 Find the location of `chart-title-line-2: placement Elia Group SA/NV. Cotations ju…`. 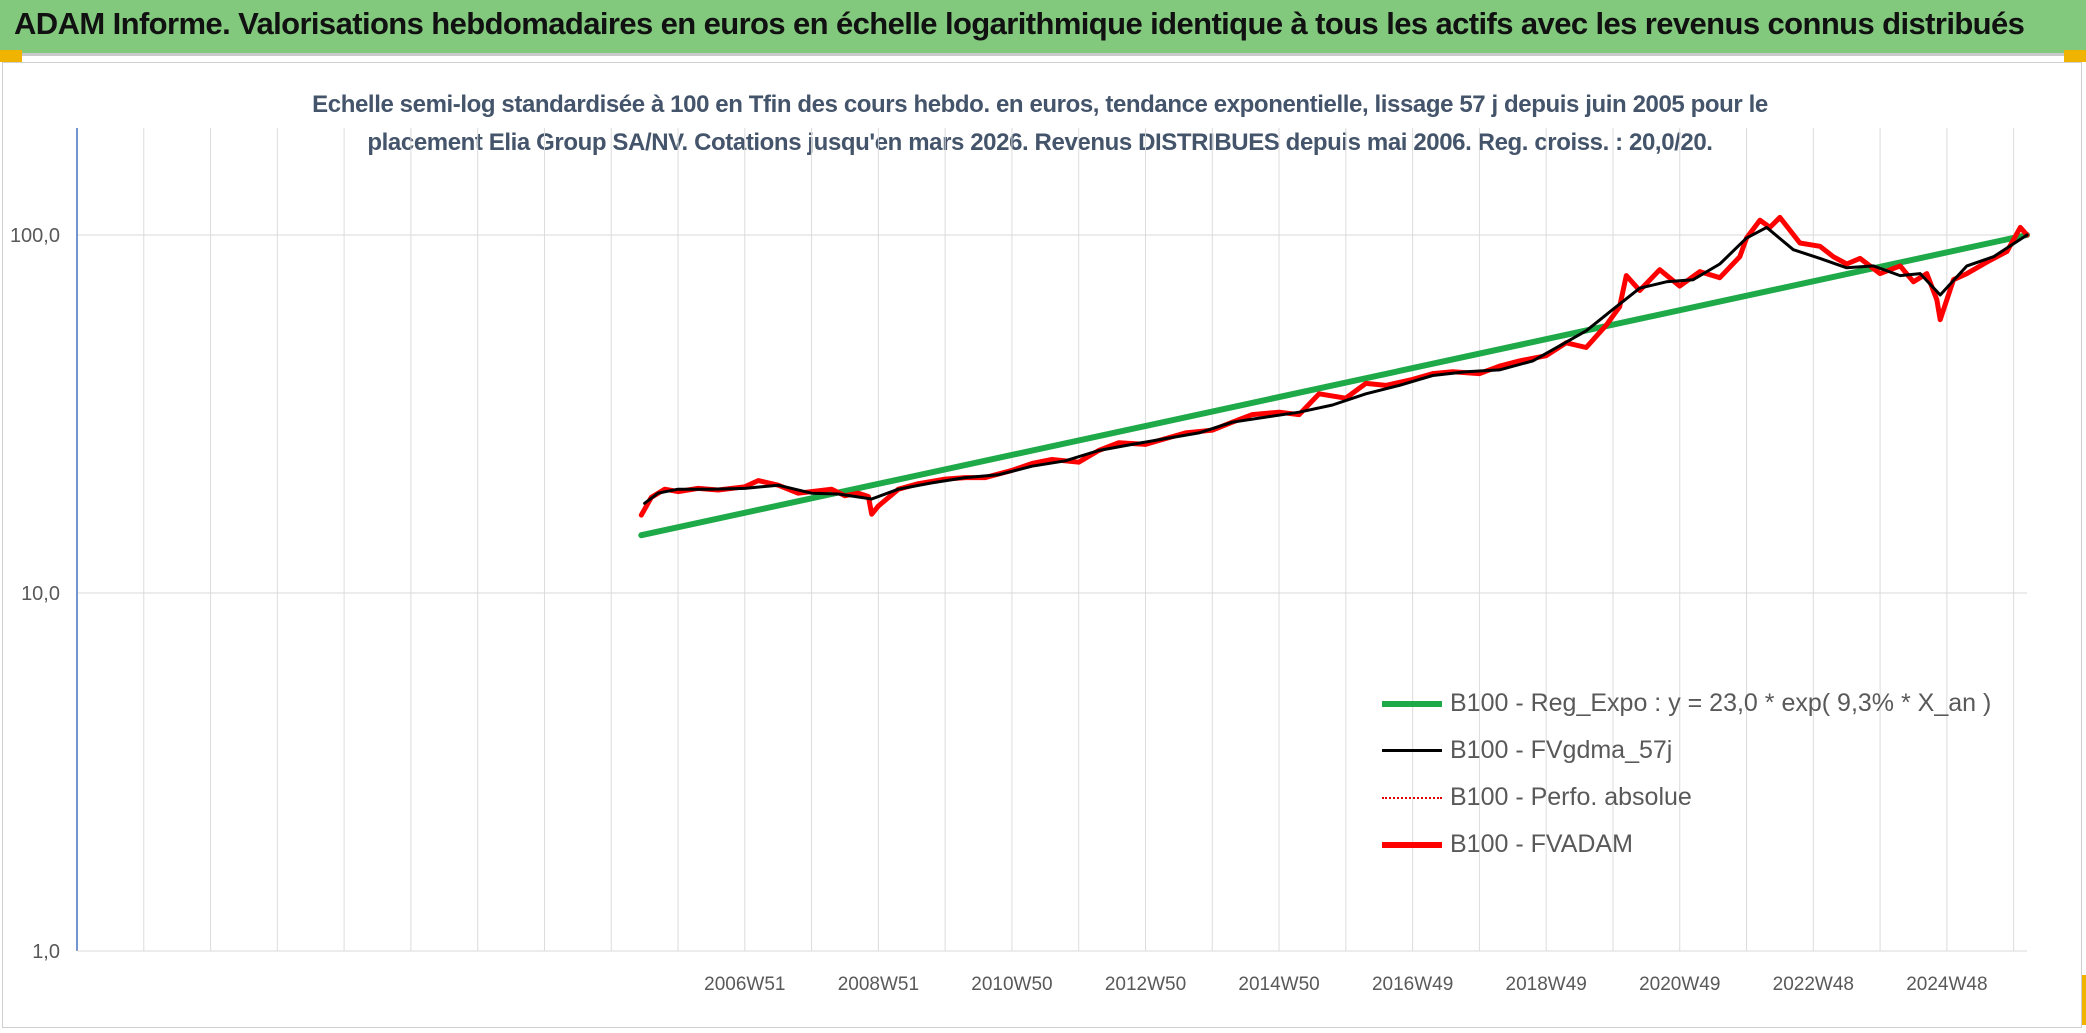

chart-title-line-2: placement Elia Group SA/NV. Cotations ju… is located at coordinates (1040, 142).